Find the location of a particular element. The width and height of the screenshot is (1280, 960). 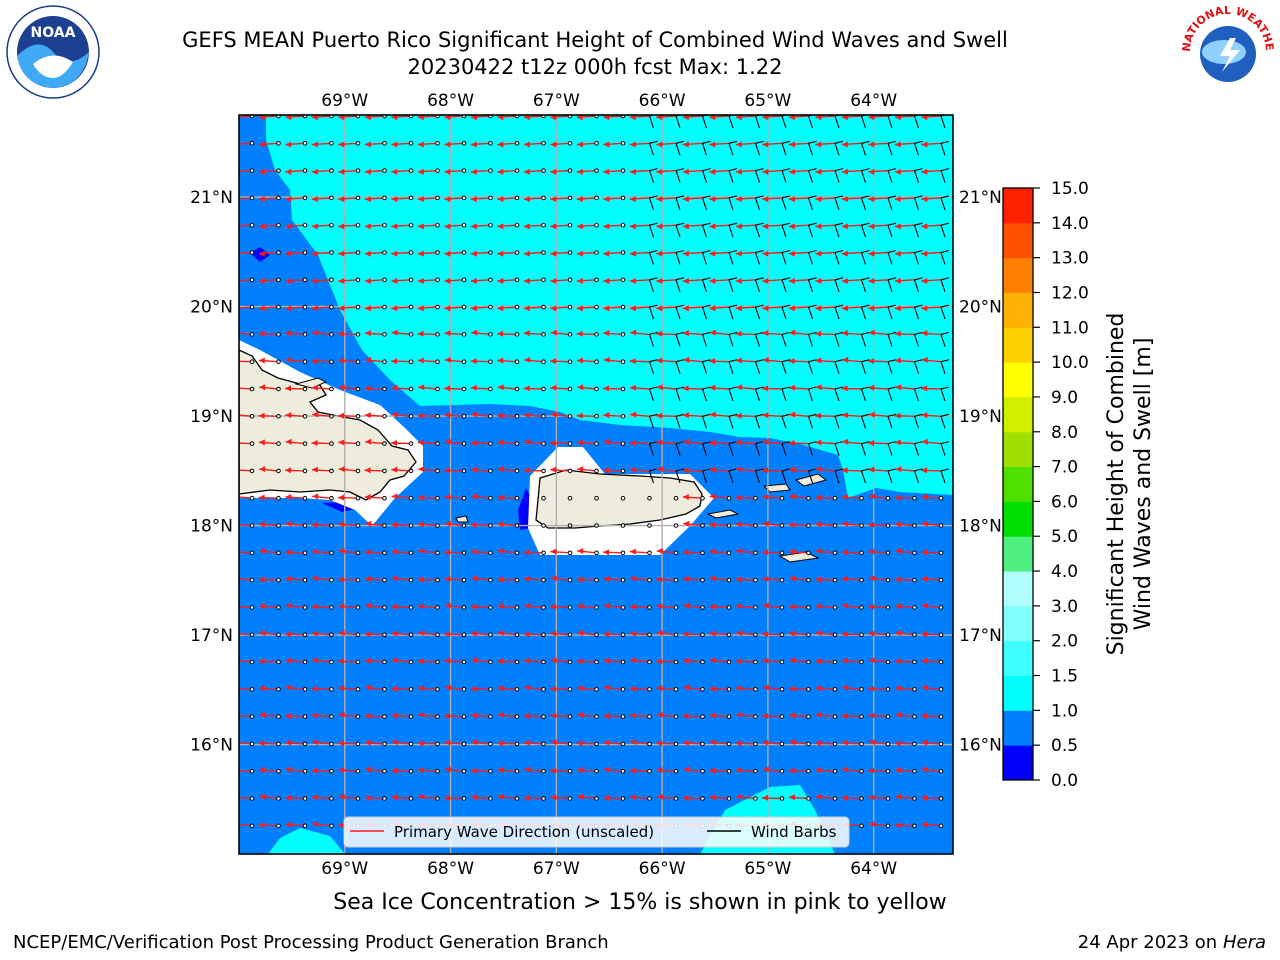

lon-label-top-2: 67°W is located at coordinates (556, 101).